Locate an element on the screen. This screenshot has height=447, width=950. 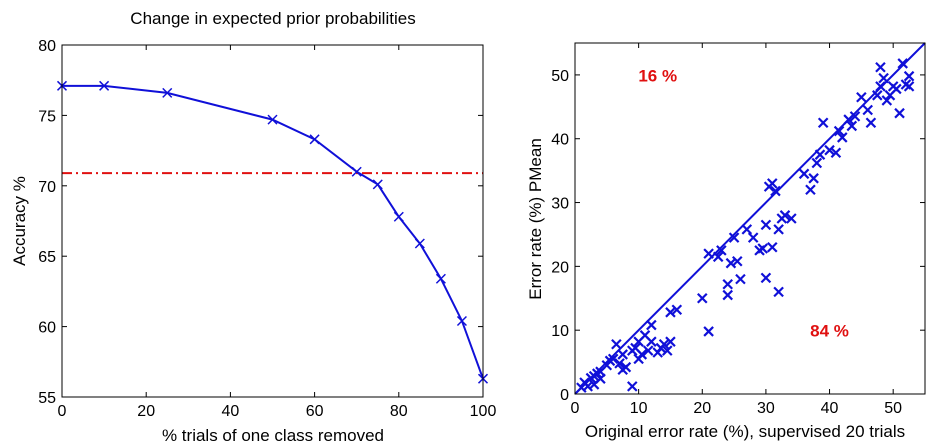
right-y-tick-label: 30 is located at coordinates (560, 204).